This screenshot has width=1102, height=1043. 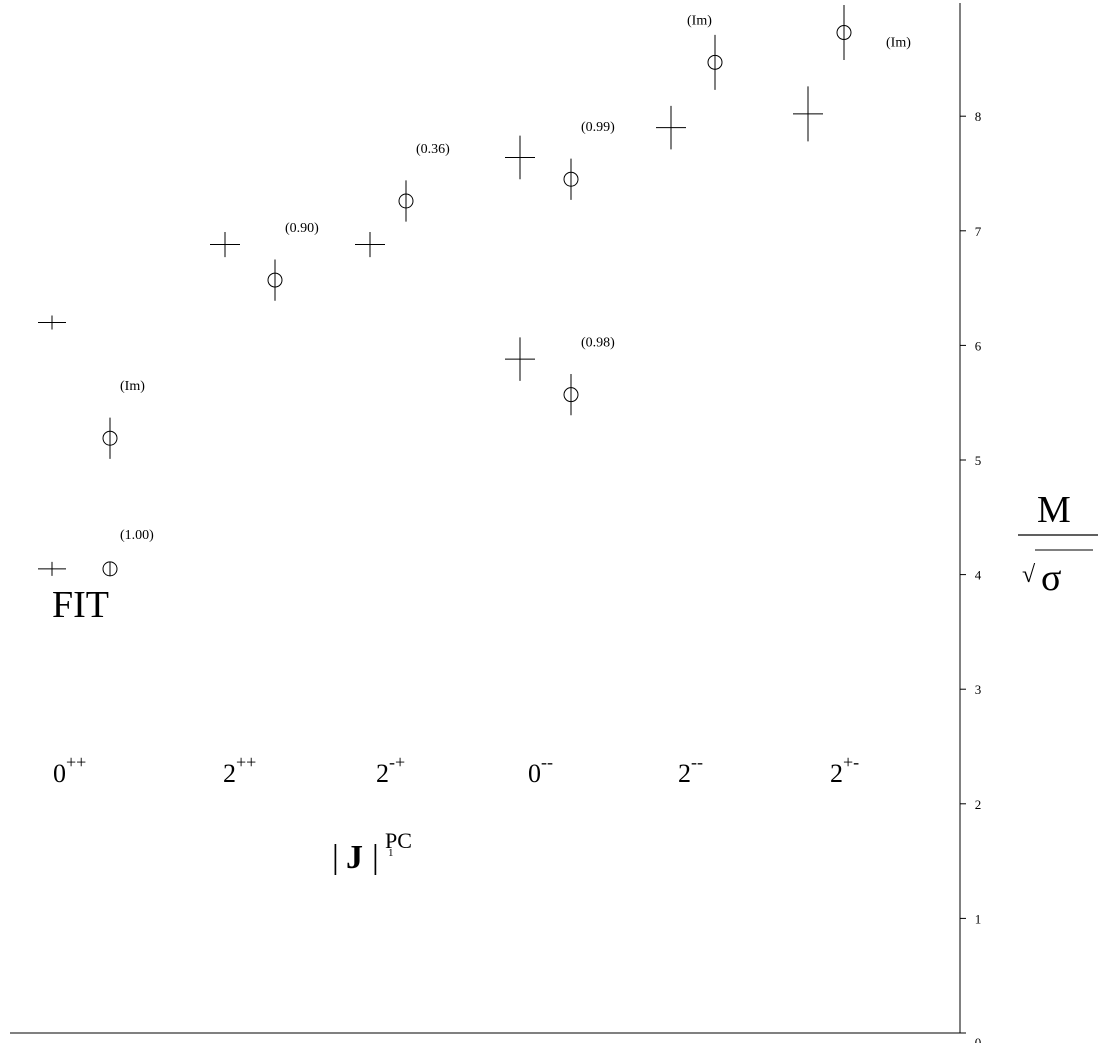 What do you see at coordinates (456, 770) in the screenshot?
I see `category-labels: 0++ 2++ 2-+ 0-- 2-- 2+-` at bounding box center [456, 770].